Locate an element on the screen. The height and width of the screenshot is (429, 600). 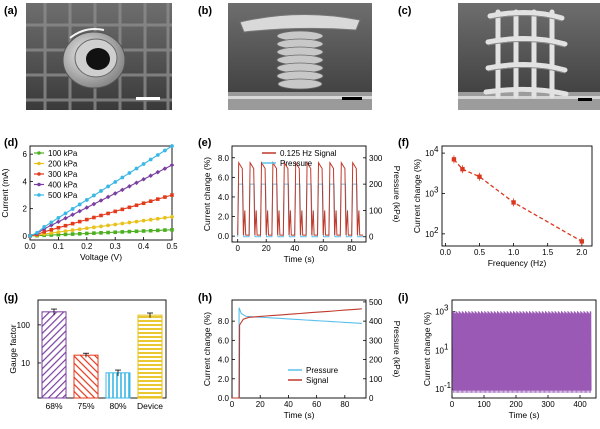
panel-label-i: (i) is located at coordinates (403, 298).